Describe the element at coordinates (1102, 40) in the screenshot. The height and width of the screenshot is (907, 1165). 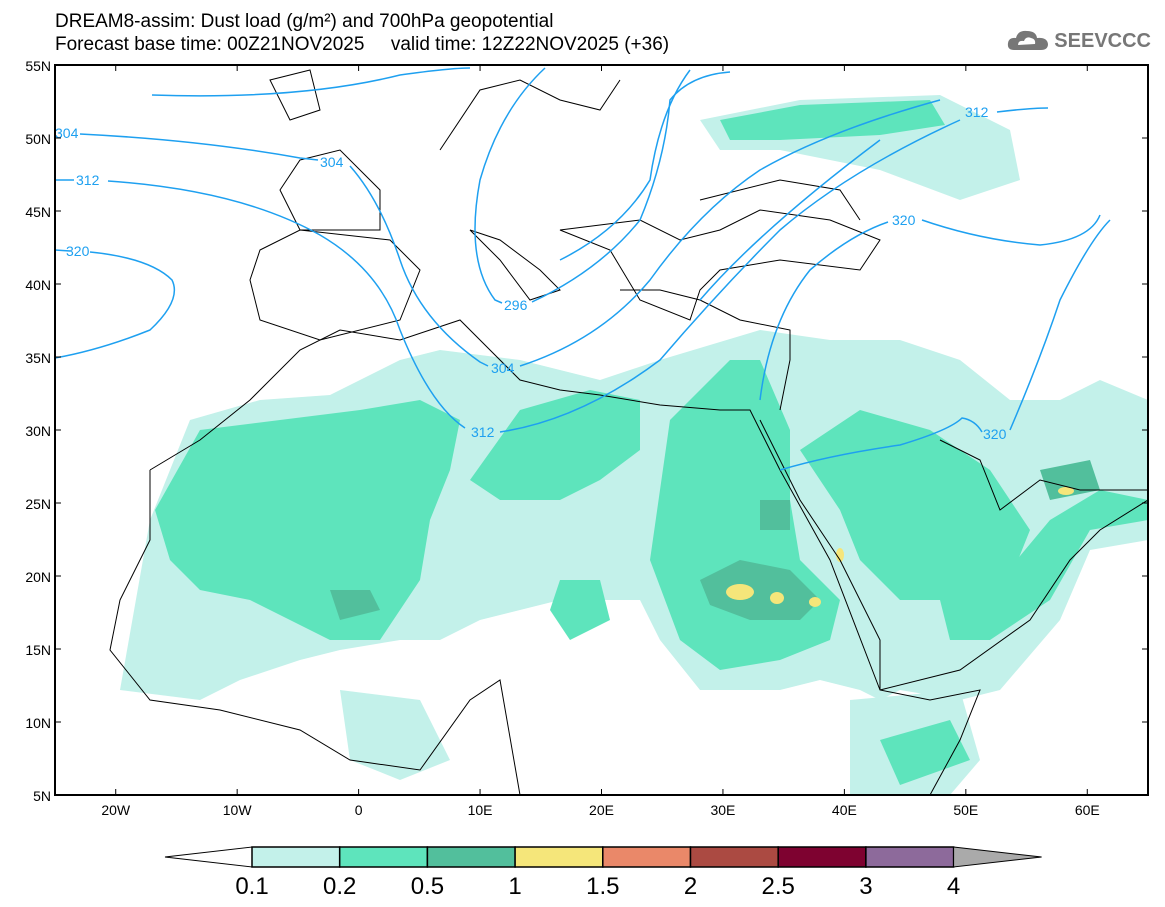
I see `logo-text: SEEVCCC` at that location.